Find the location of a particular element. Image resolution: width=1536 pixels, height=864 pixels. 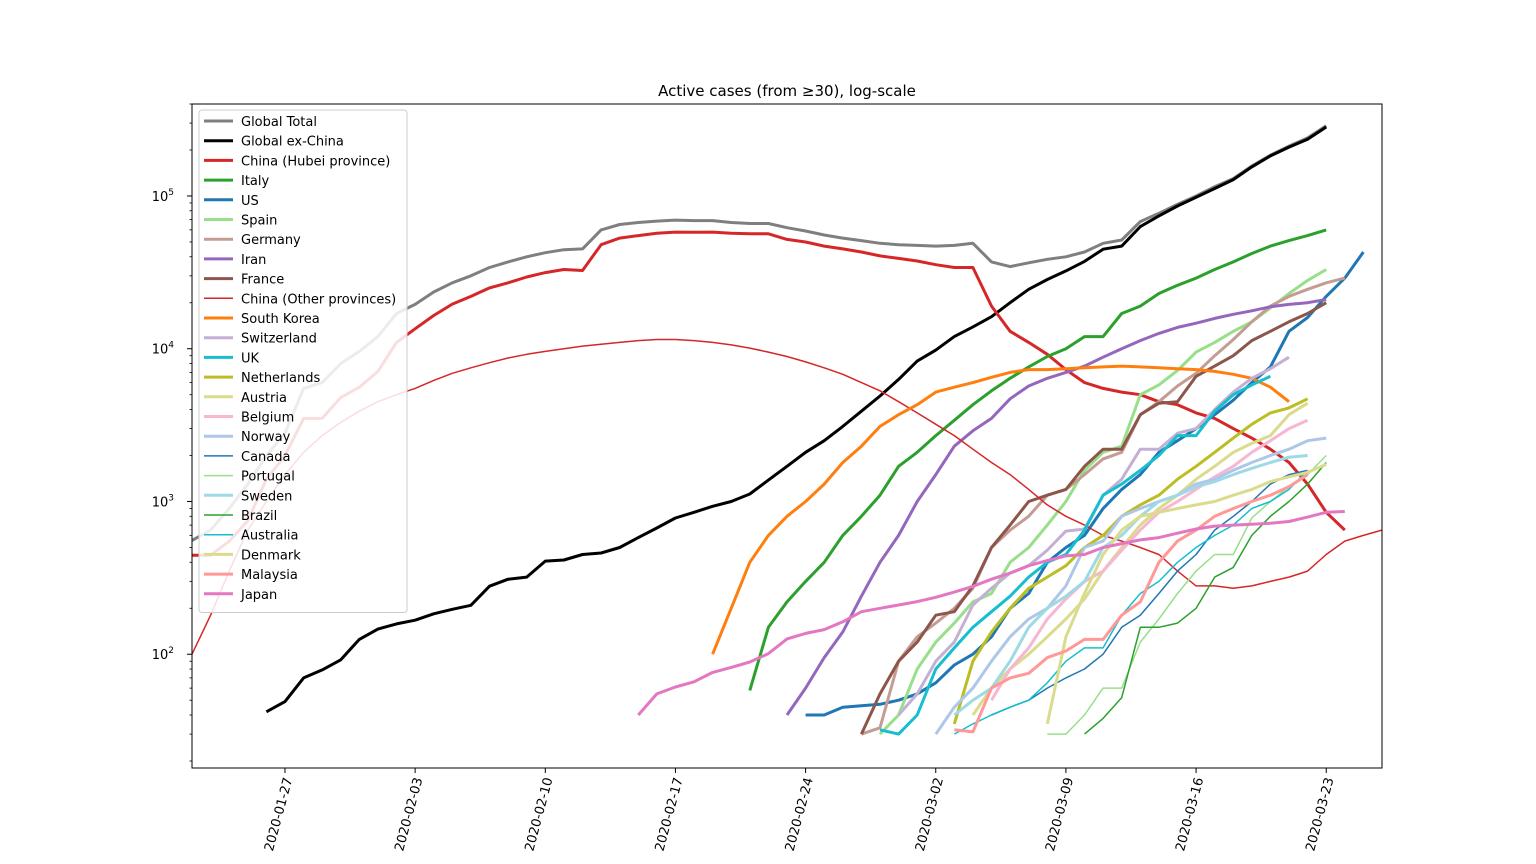

legend-box is located at coordinates (303, 361).